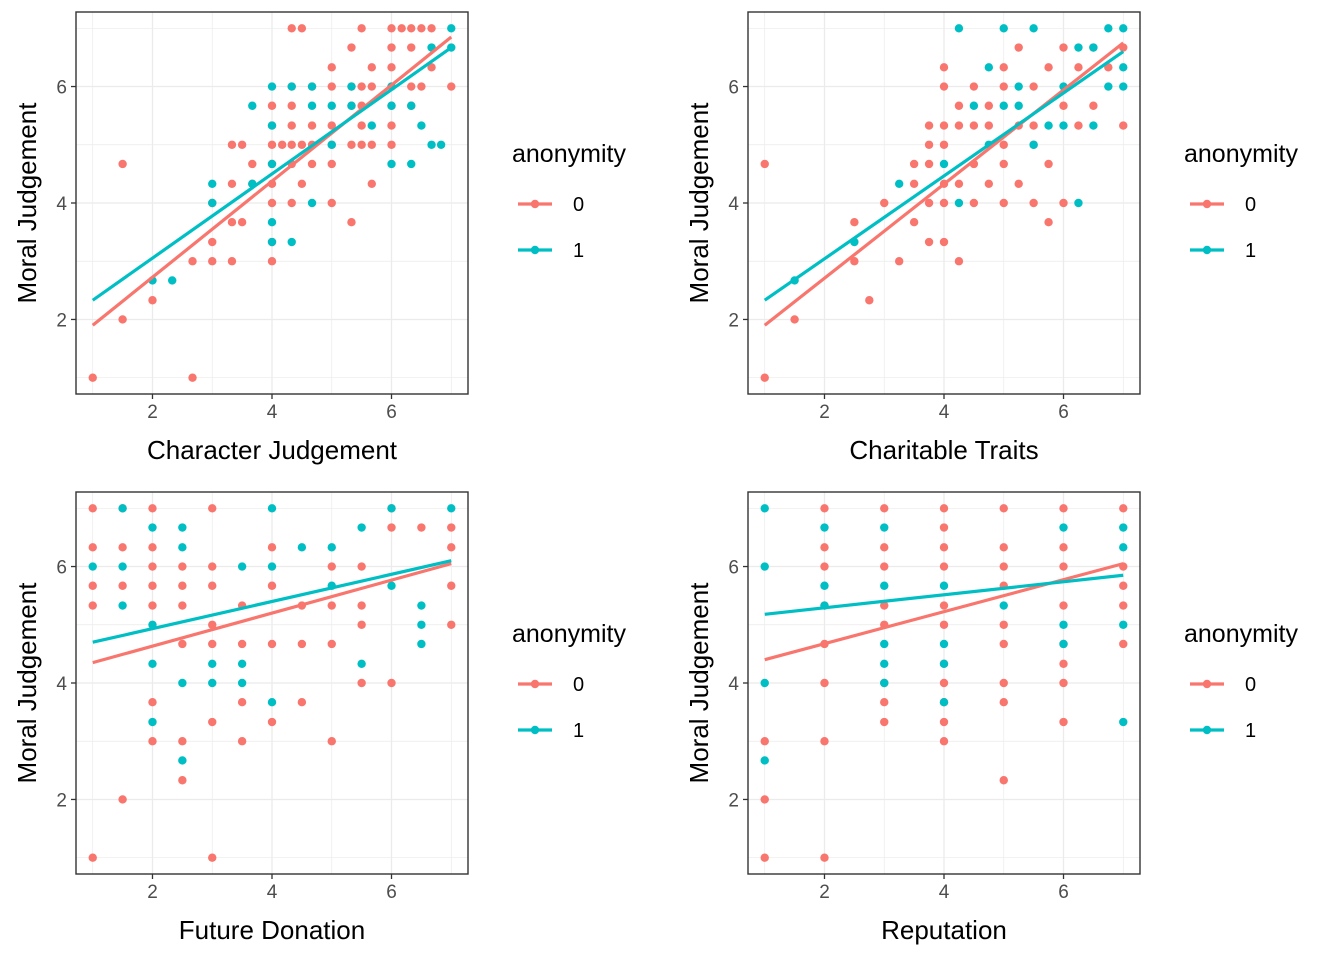 The width and height of the screenshot is (1344, 960). I want to click on y-axis-title: Moral Judgement, so click(699, 203).